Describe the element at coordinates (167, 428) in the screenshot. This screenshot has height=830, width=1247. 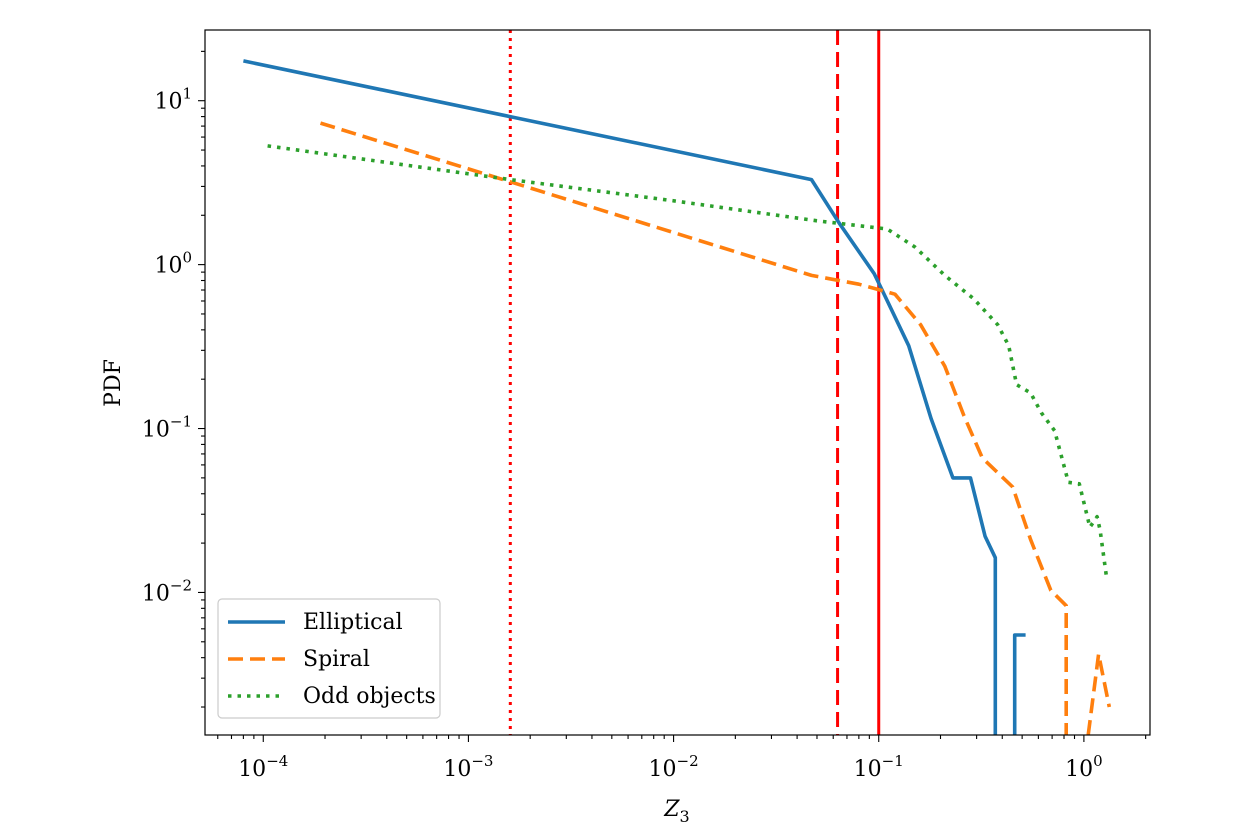
I see `y-tick-label: 10⁻¹` at that location.